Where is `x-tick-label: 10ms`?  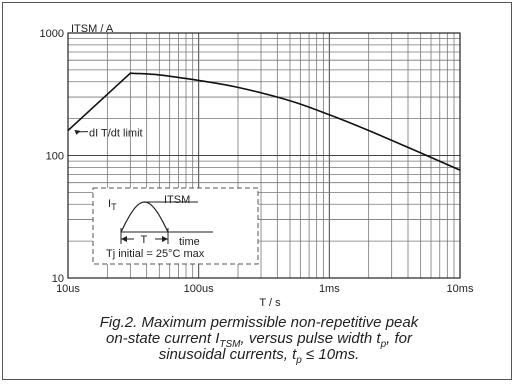
x-tick-label: 10ms is located at coordinates (460, 289).